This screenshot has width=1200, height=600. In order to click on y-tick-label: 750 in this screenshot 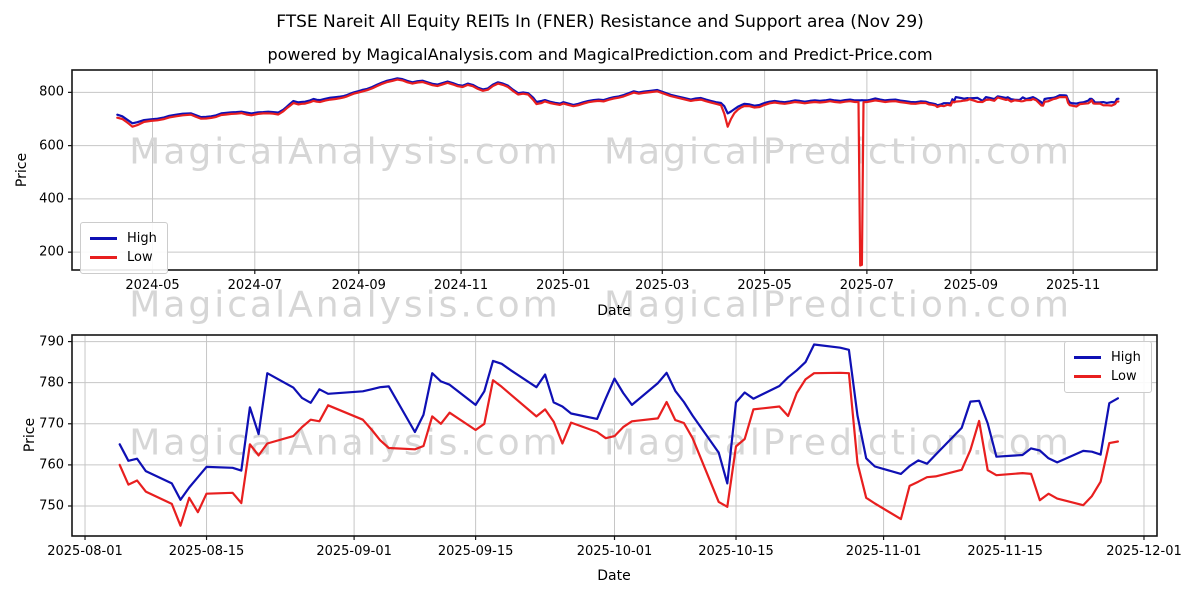, I will do `click(51, 506)`.